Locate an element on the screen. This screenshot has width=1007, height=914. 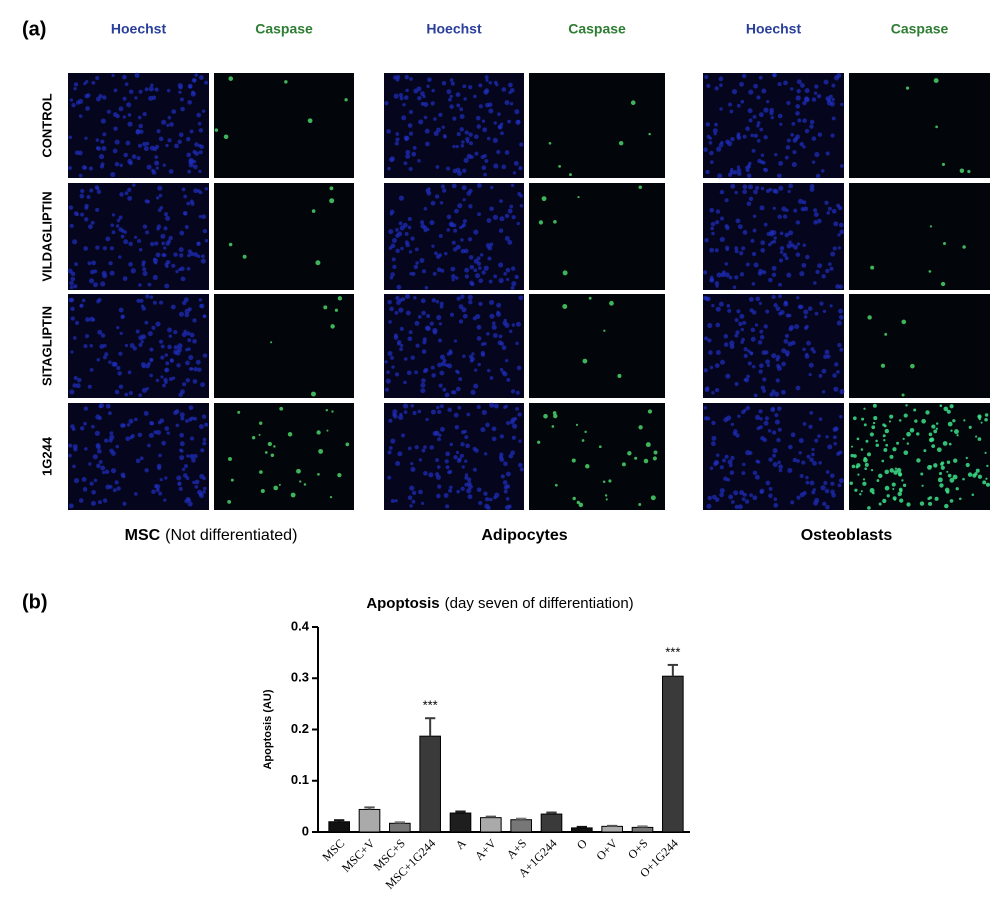
bar is located at coordinates (339, 827).